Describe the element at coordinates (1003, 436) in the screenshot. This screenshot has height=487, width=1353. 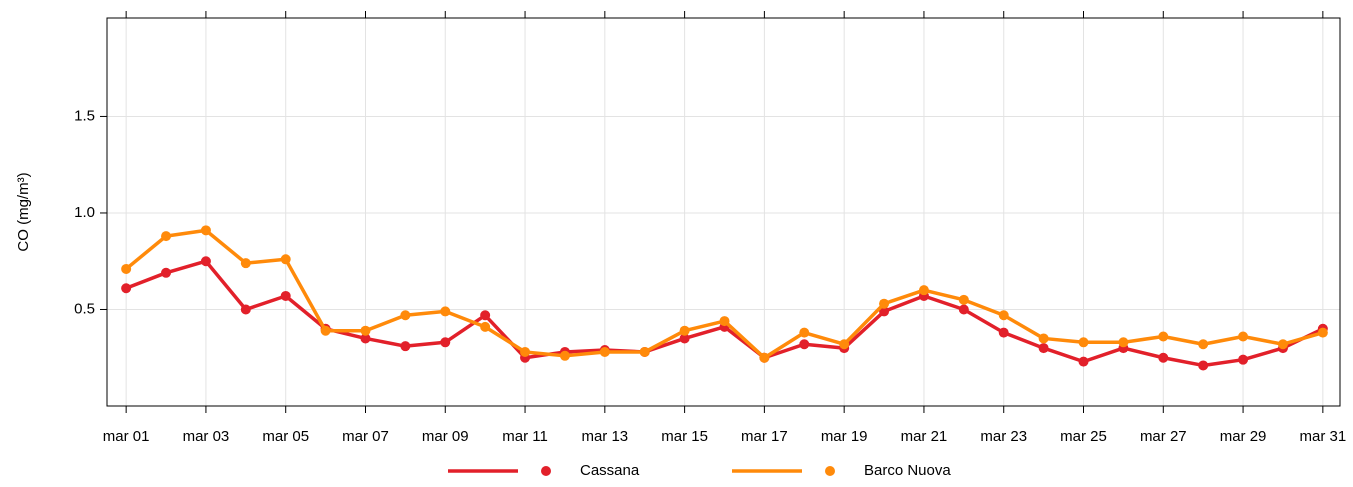
I see `x-tick-label: mar 23` at that location.